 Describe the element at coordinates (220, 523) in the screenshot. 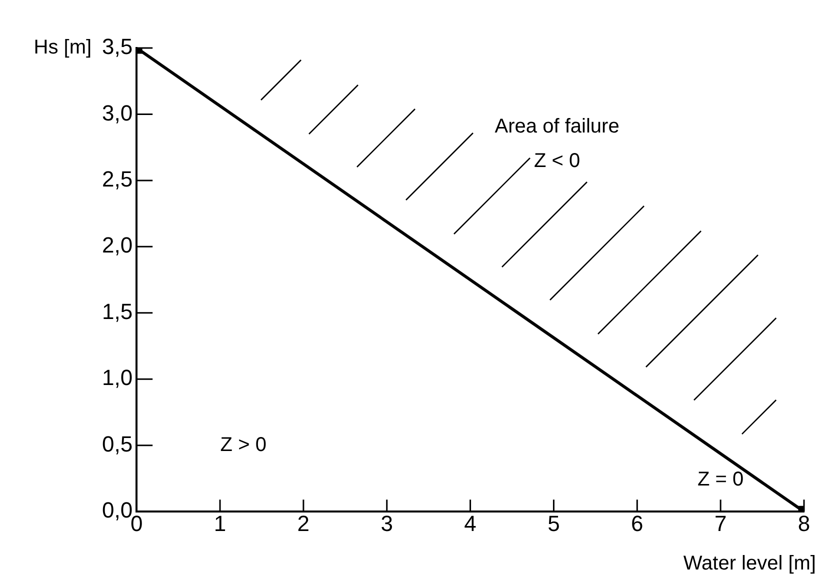

I see `x-tick-label: 1` at that location.